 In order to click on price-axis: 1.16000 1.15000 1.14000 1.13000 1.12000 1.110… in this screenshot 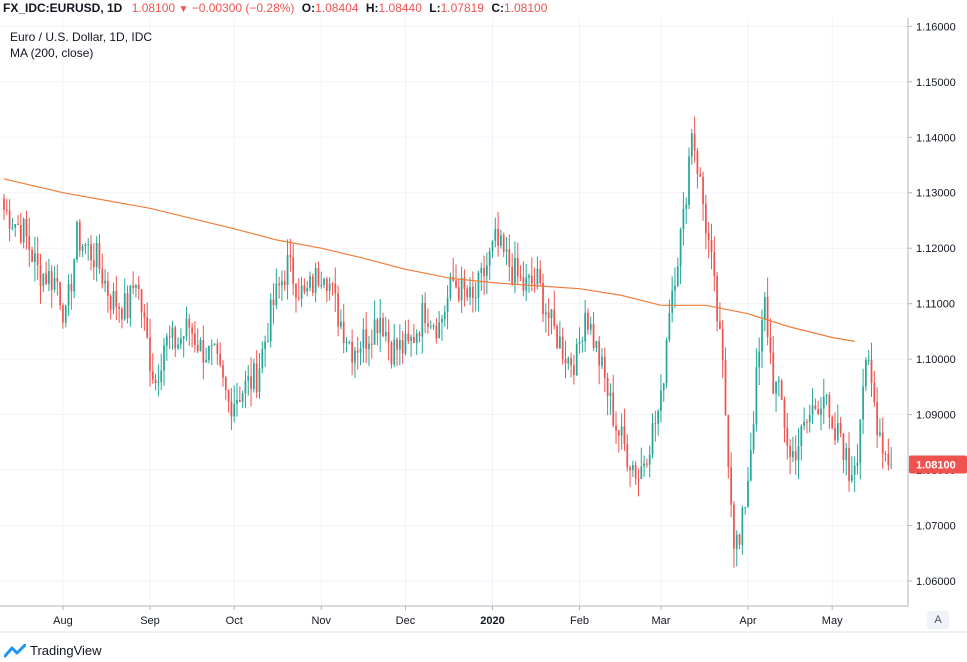, I will do `click(932, 304)`.